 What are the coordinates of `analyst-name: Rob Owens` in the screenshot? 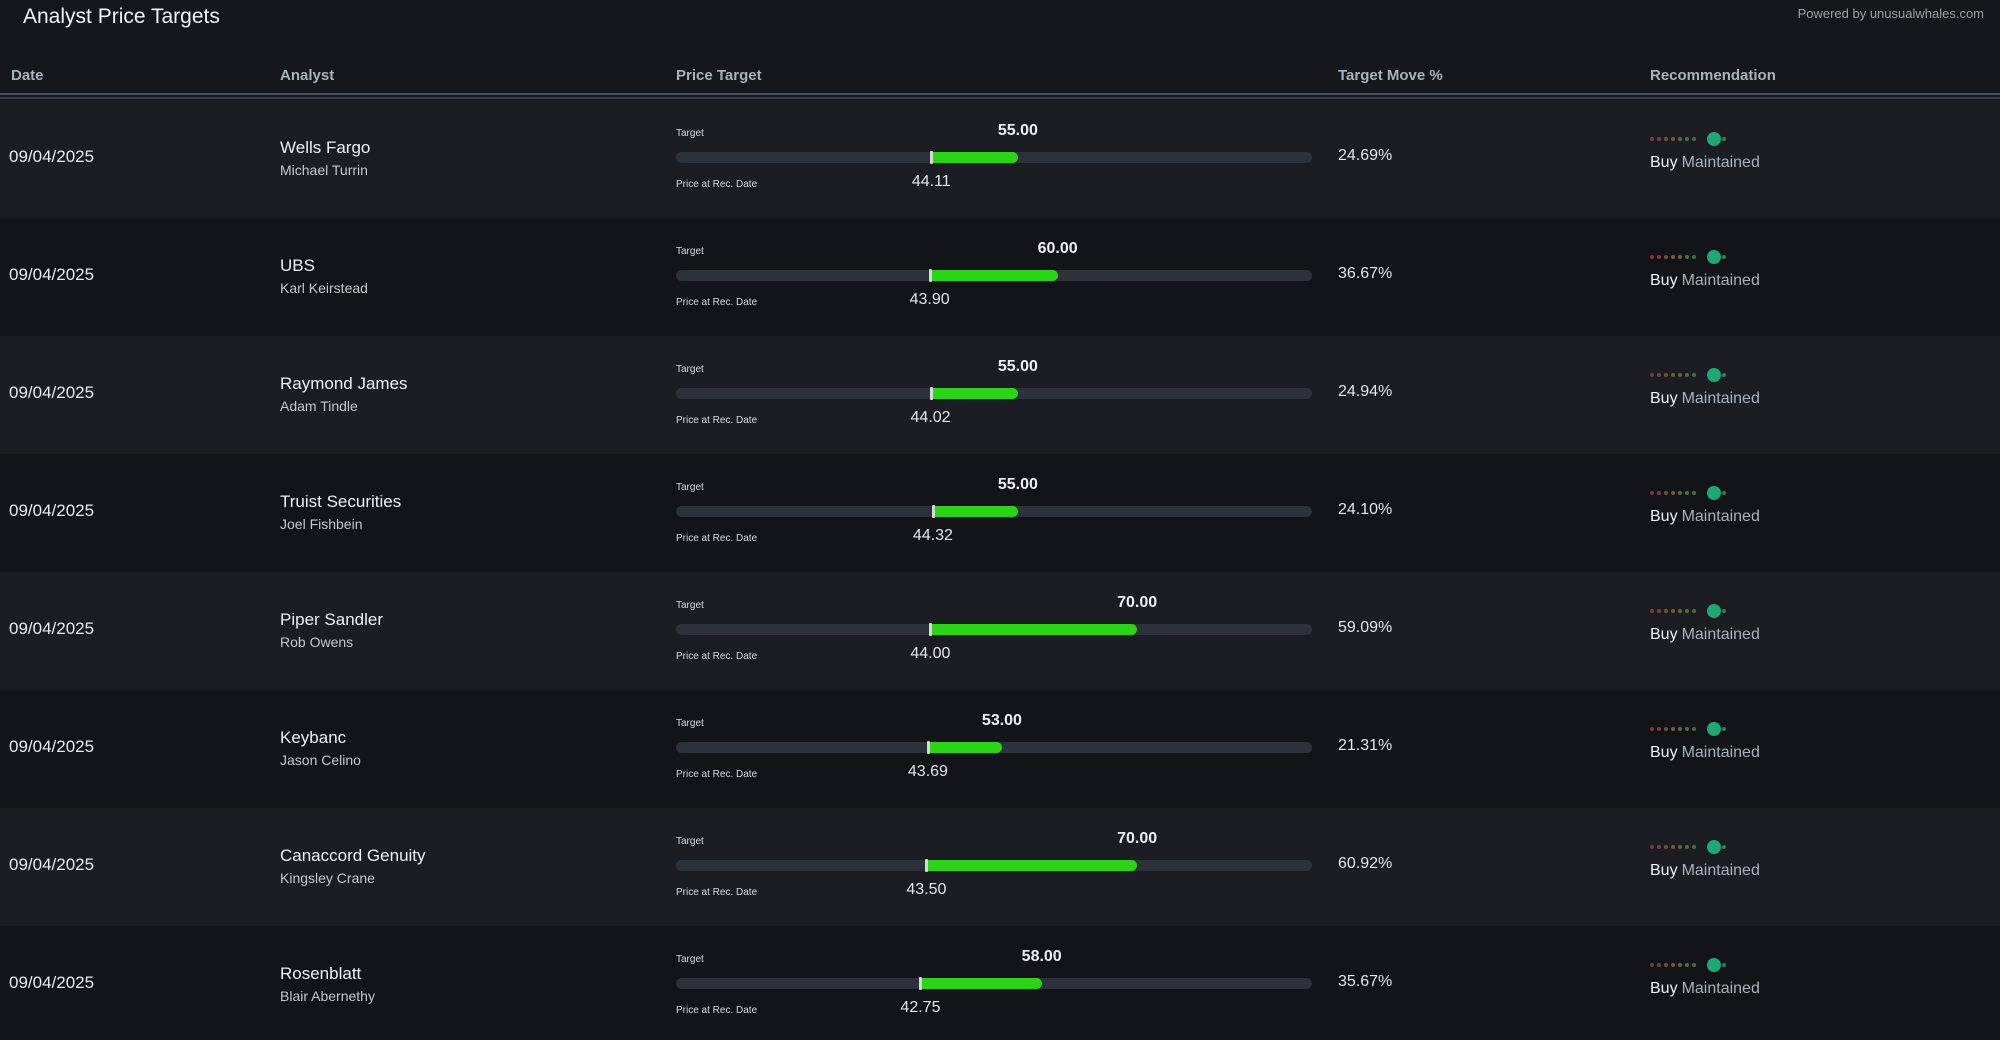 It's located at (317, 642).